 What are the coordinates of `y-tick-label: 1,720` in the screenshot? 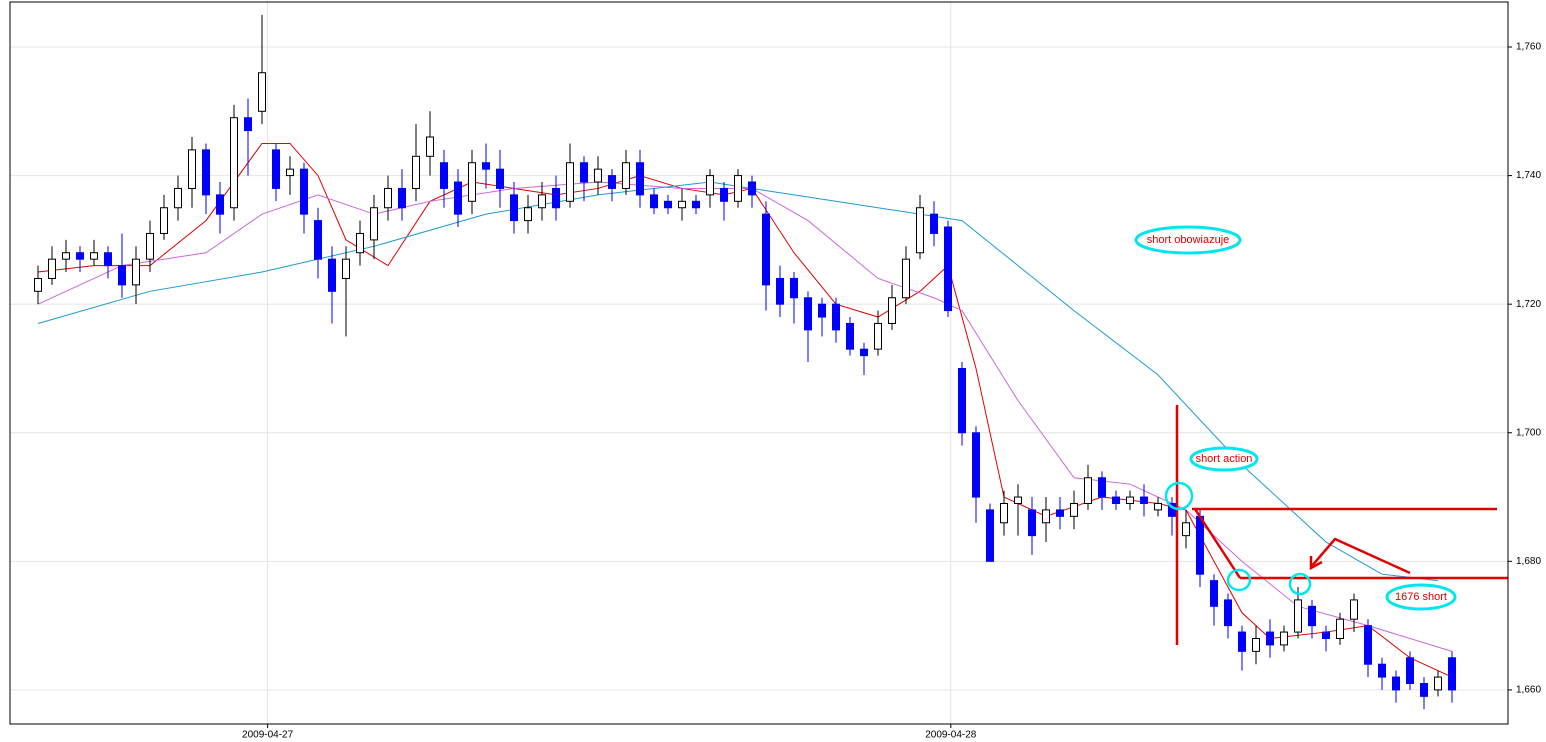 It's located at (1528, 304).